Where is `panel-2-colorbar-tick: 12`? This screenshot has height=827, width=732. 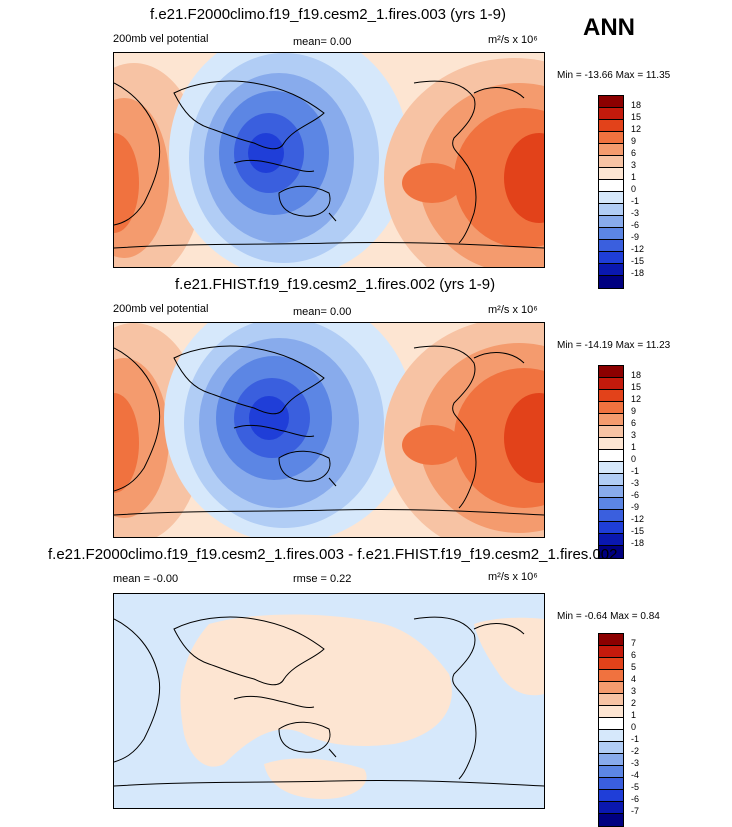
panel-2-colorbar-tick: 12 is located at coordinates (636, 399).